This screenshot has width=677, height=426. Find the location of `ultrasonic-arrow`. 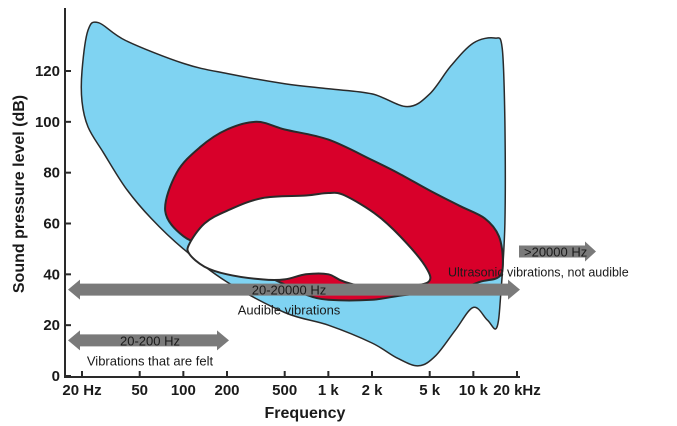

ultrasonic-arrow is located at coordinates (557, 251).